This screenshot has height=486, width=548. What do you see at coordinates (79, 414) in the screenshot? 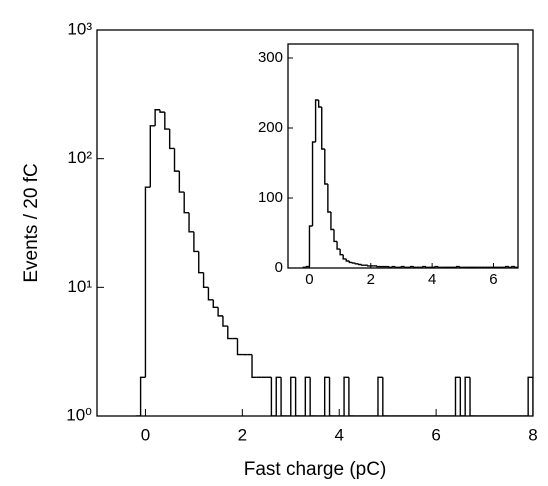
I see `y-tick-label: 10⁰` at bounding box center [79, 414].